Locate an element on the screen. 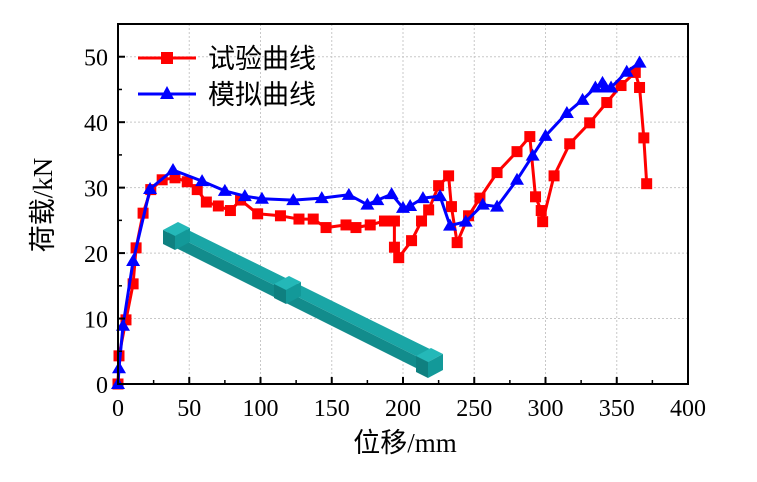 Image resolution: width=757 pixels, height=482 pixels. x-tick-label: 200 is located at coordinates (403, 409).